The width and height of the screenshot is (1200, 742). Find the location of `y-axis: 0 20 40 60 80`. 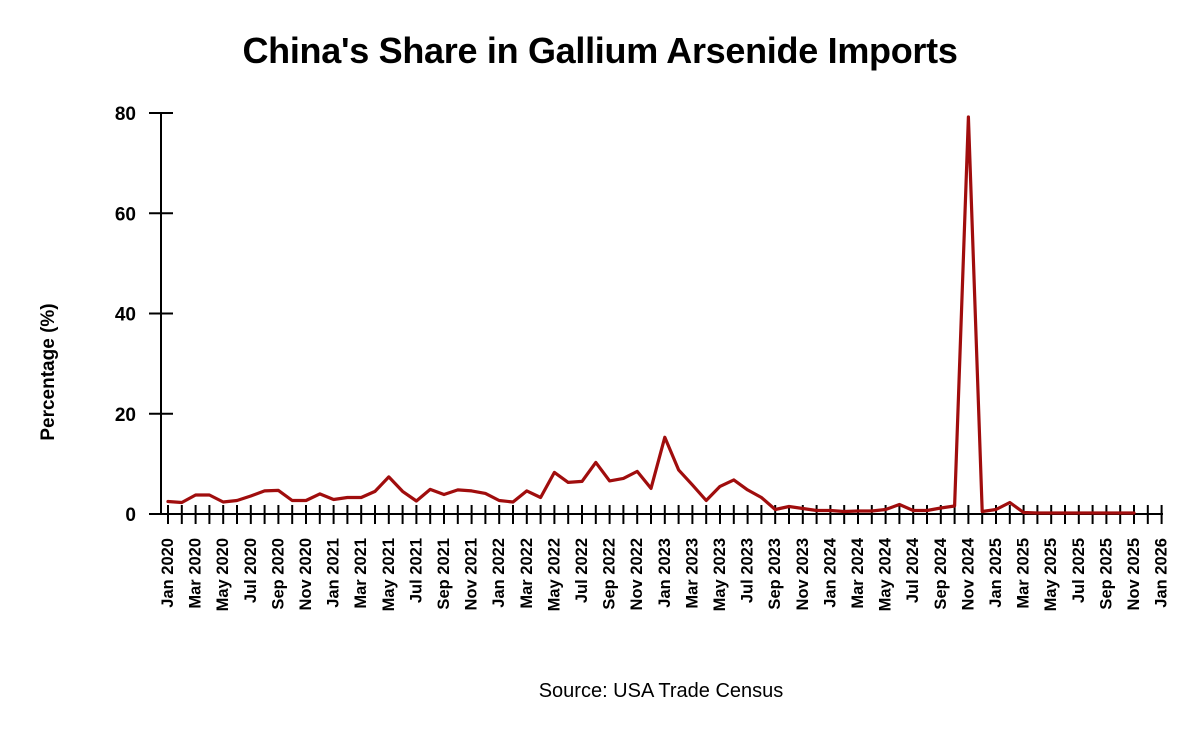

y-axis: 0 20 40 60 80 is located at coordinates (144, 315).